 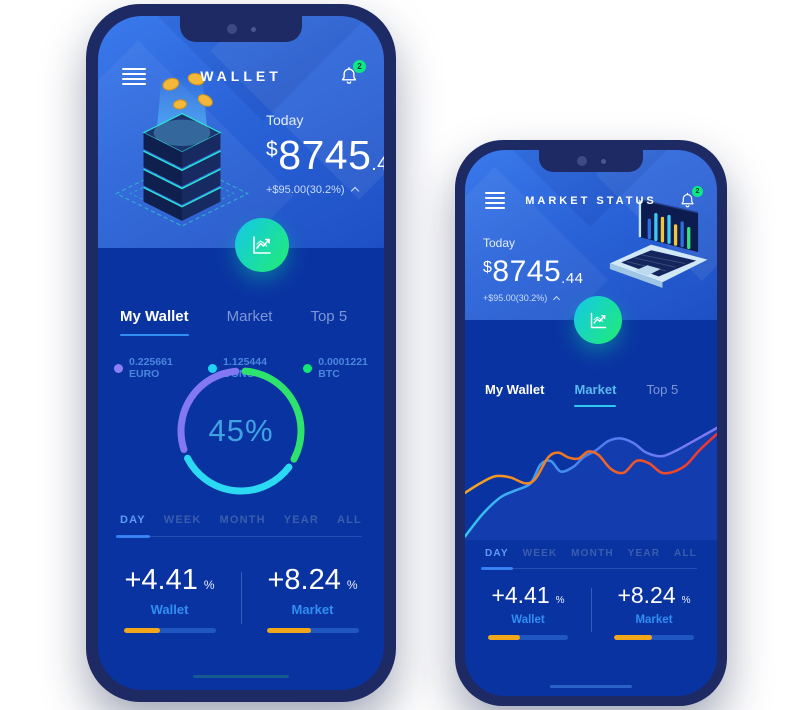 What do you see at coordinates (182, 149) in the screenshot?
I see `coins-stack-illustration` at bounding box center [182, 149].